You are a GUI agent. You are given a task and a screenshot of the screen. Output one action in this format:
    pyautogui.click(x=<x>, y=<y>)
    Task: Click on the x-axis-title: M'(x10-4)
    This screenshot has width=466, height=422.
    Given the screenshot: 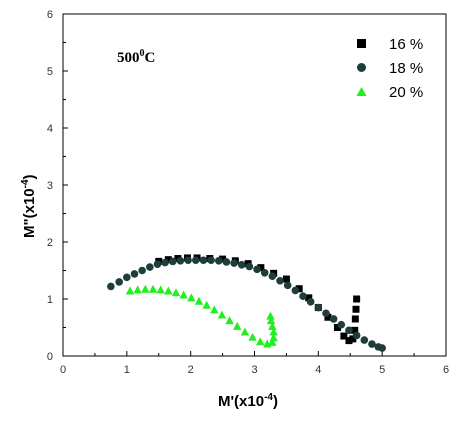 What is the action you would take?
    pyautogui.click(x=248, y=401)
    